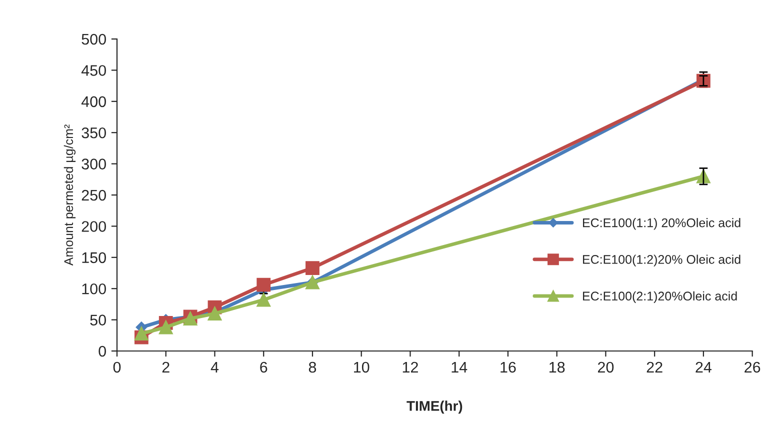  I want to click on x-tick-label: 12, so click(410, 367).